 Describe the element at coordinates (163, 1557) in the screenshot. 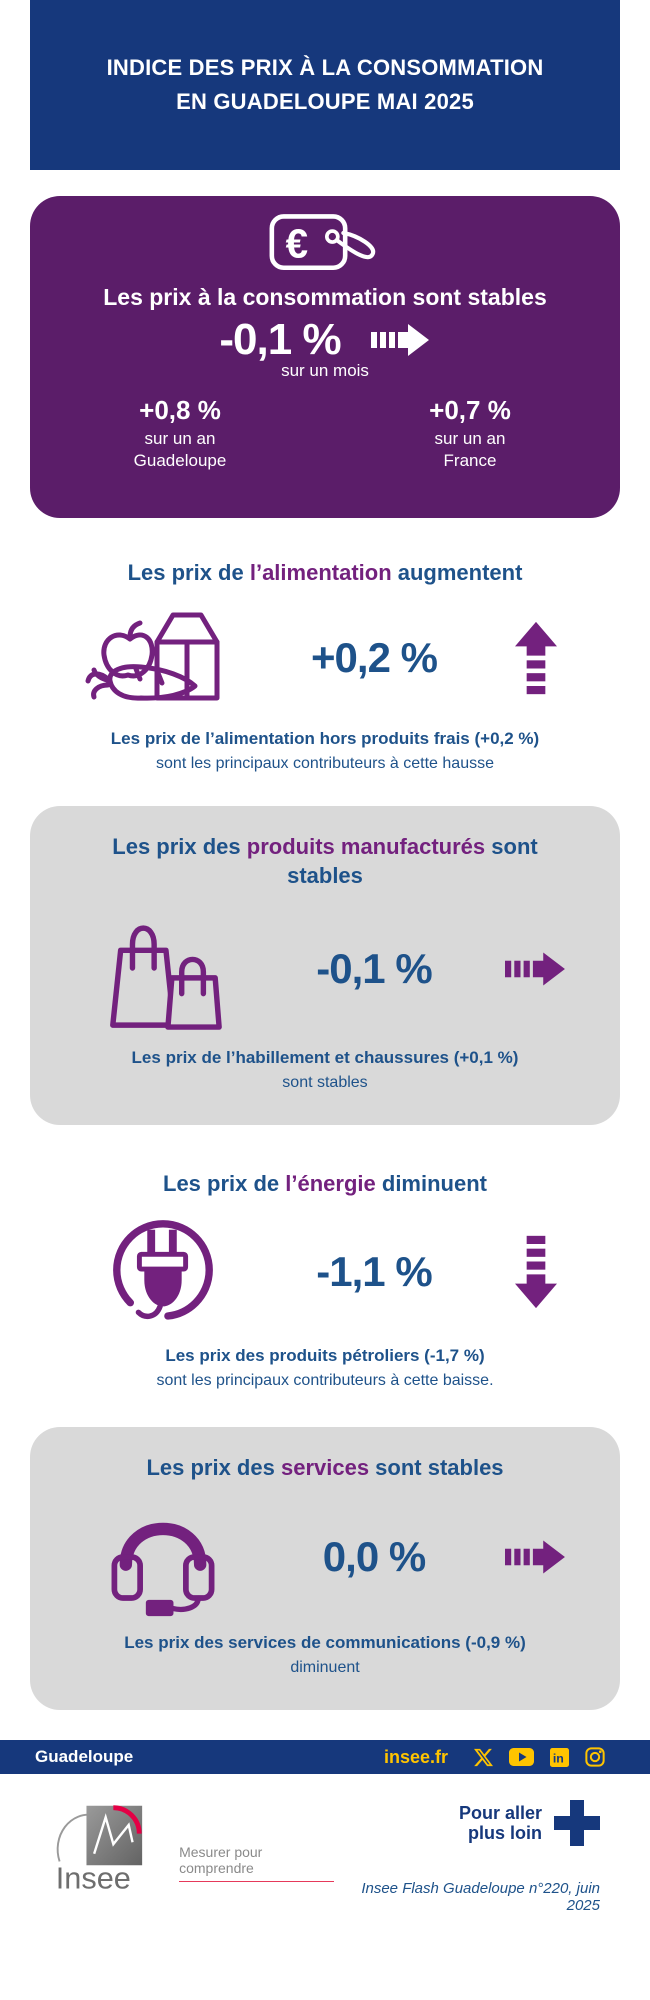

I see `headset-icon` at that location.